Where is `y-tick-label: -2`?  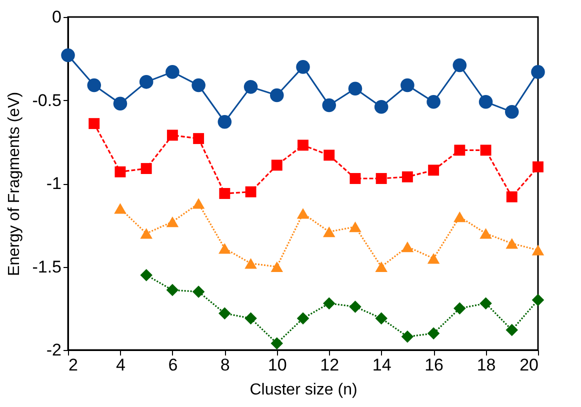 y-tick-label: -2 is located at coordinates (54, 350).